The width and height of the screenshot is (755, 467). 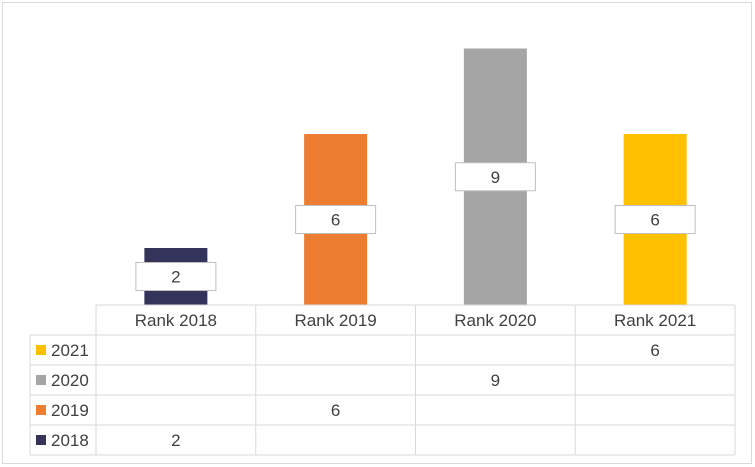 I want to click on legend-label-2018: 2018, so click(x=70, y=440).